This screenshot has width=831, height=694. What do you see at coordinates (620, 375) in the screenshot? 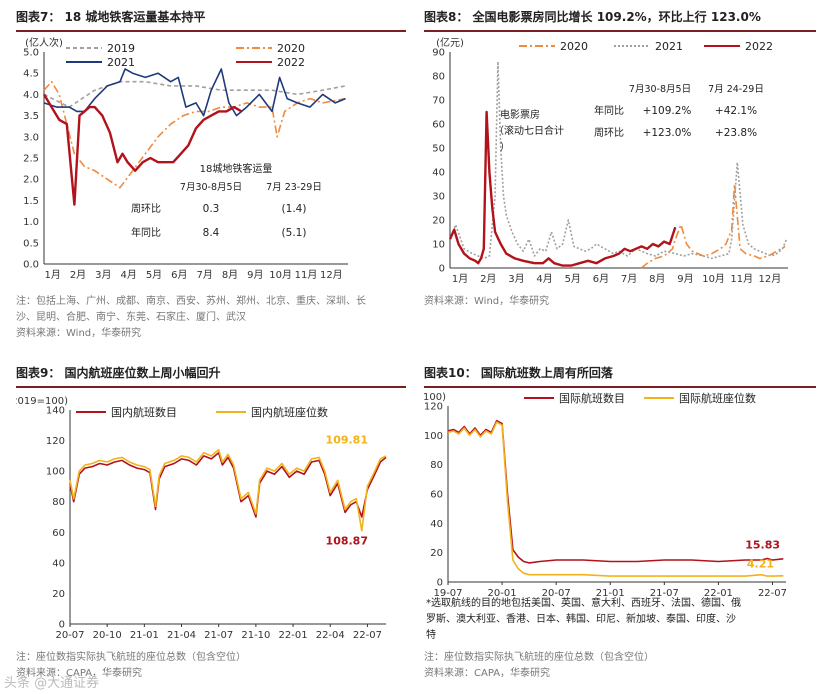
I see `chart10-title: 图表10： 国际航班数上周有所回落` at bounding box center [620, 375].